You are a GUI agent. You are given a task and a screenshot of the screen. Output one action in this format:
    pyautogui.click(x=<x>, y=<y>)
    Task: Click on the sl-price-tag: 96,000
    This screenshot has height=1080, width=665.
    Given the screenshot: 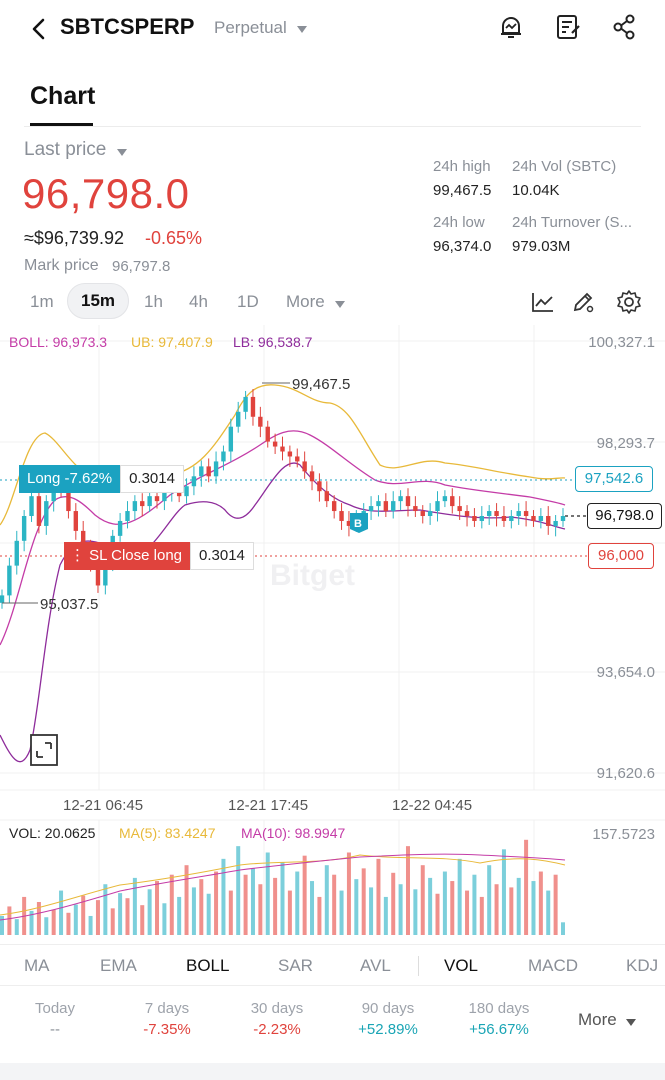 What is the action you would take?
    pyautogui.click(x=621, y=556)
    